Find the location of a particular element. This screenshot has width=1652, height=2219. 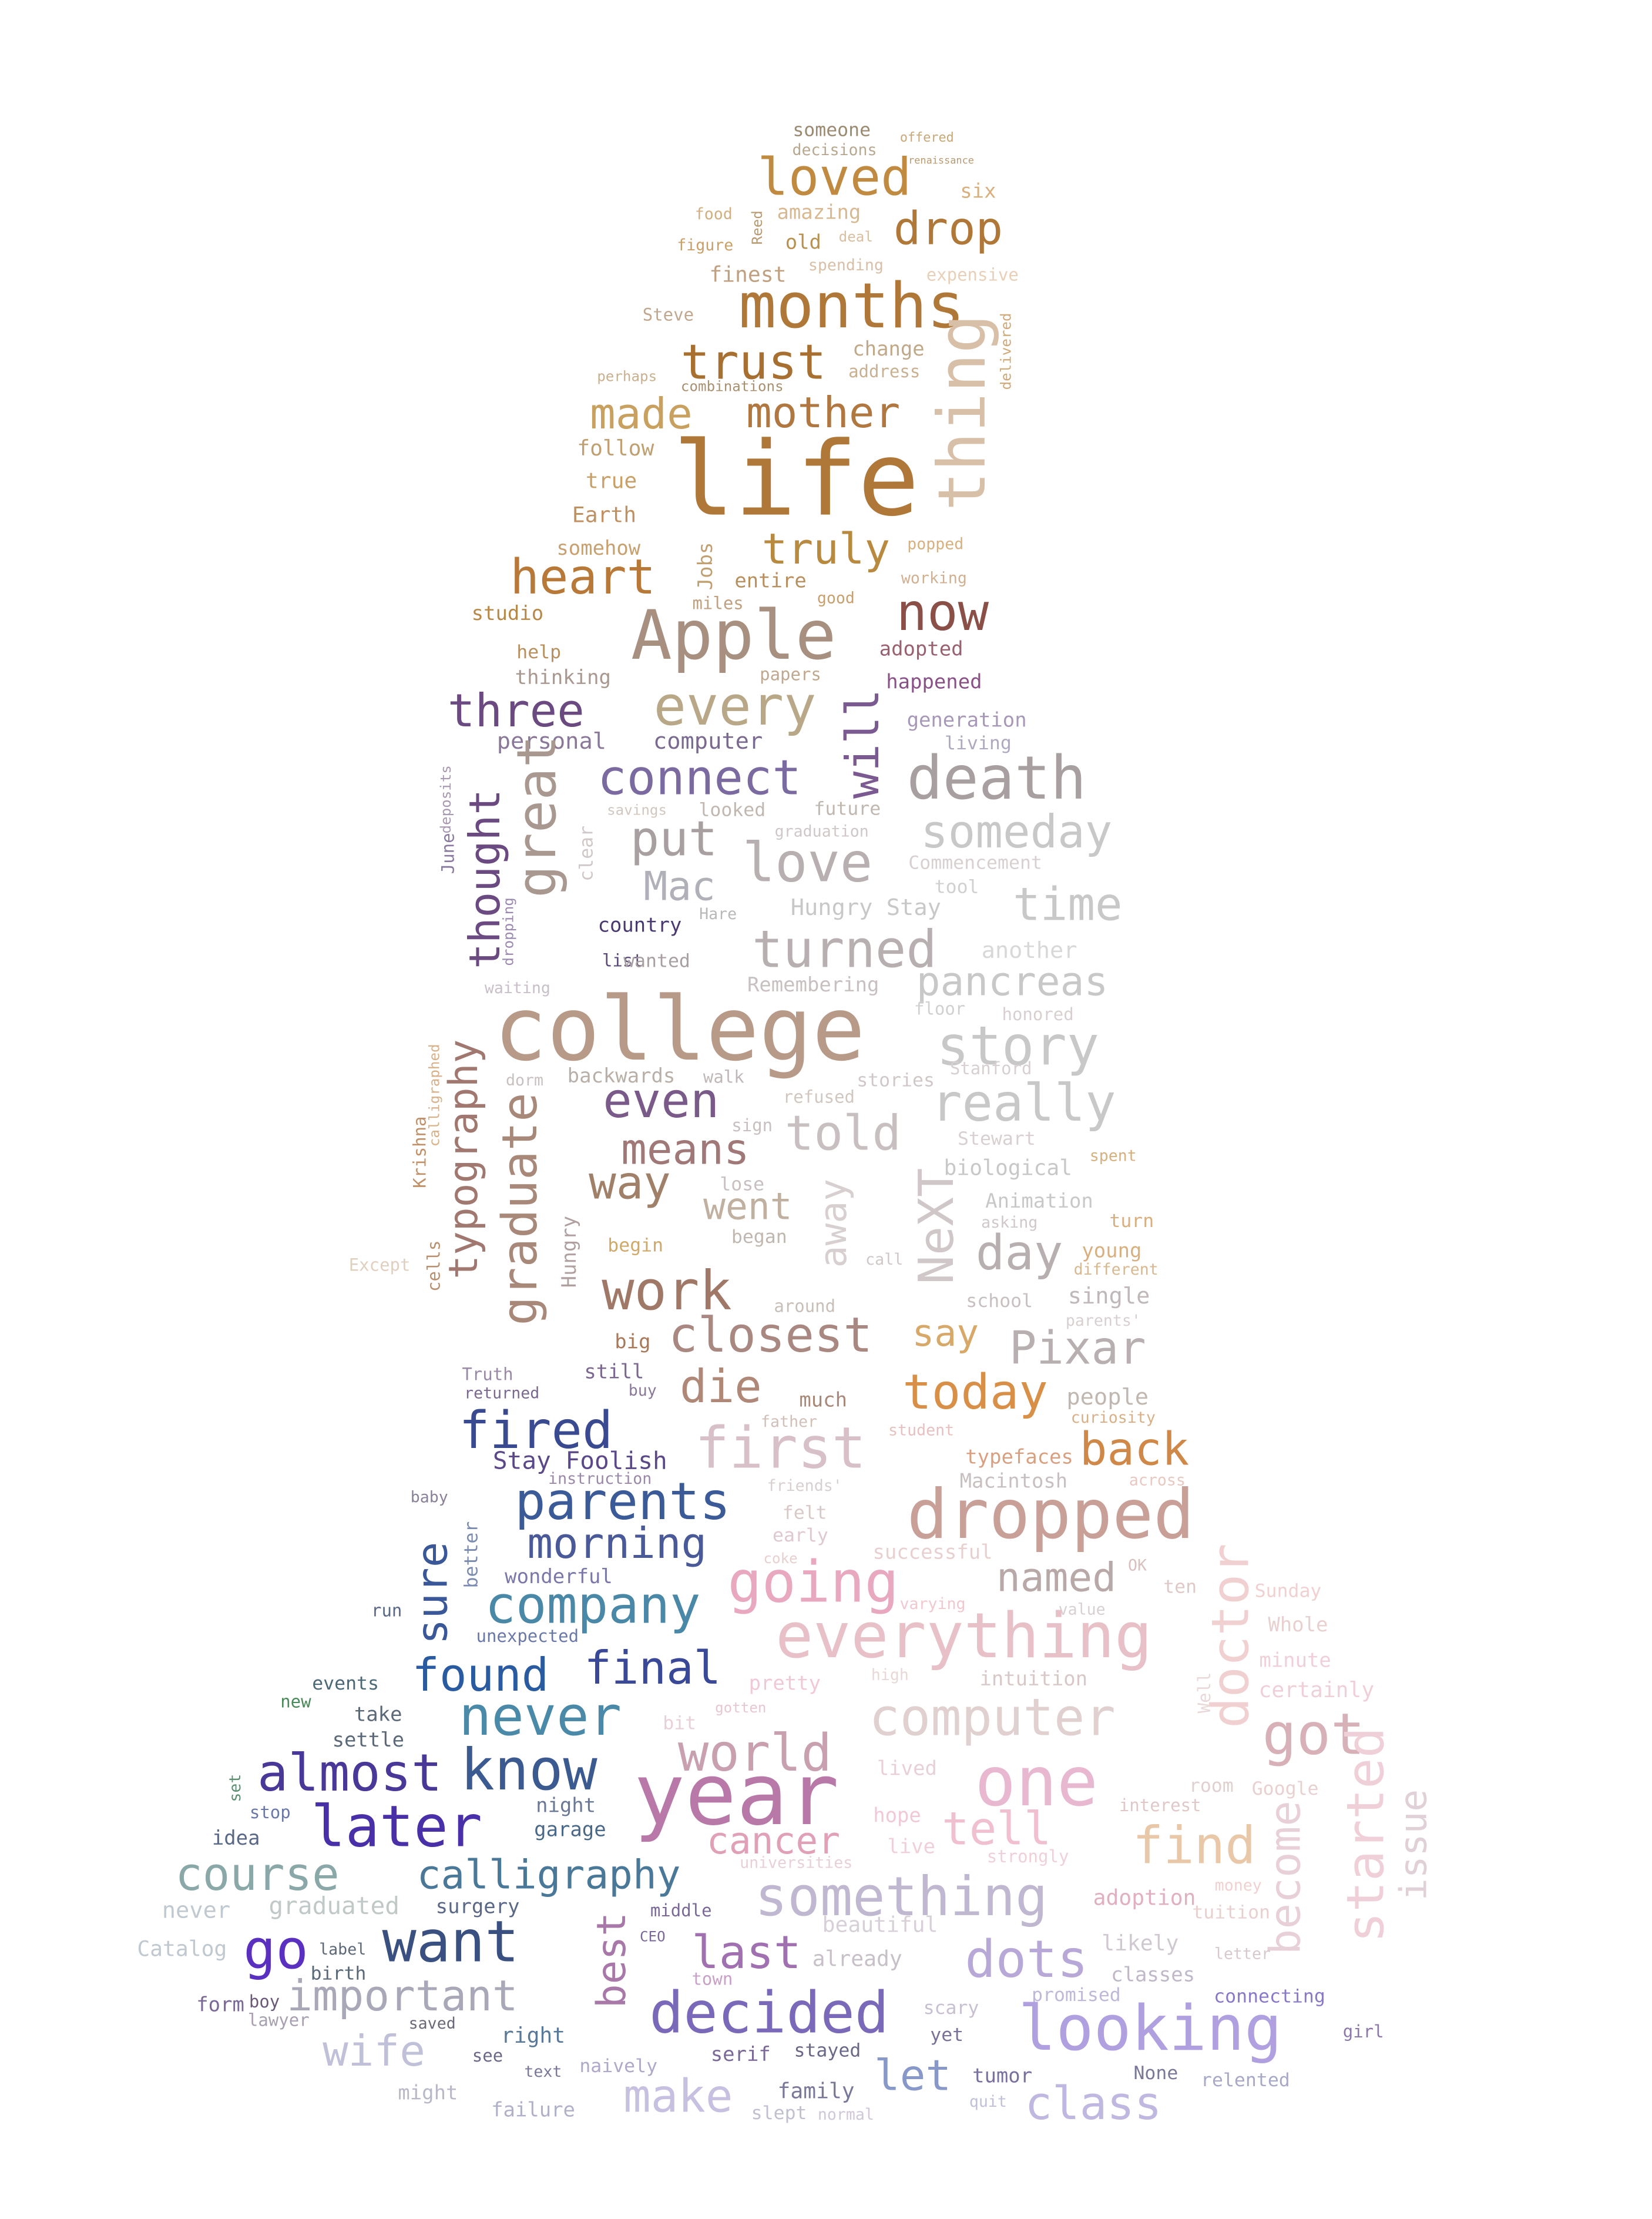

word-away: away is located at coordinates (833, 1224).